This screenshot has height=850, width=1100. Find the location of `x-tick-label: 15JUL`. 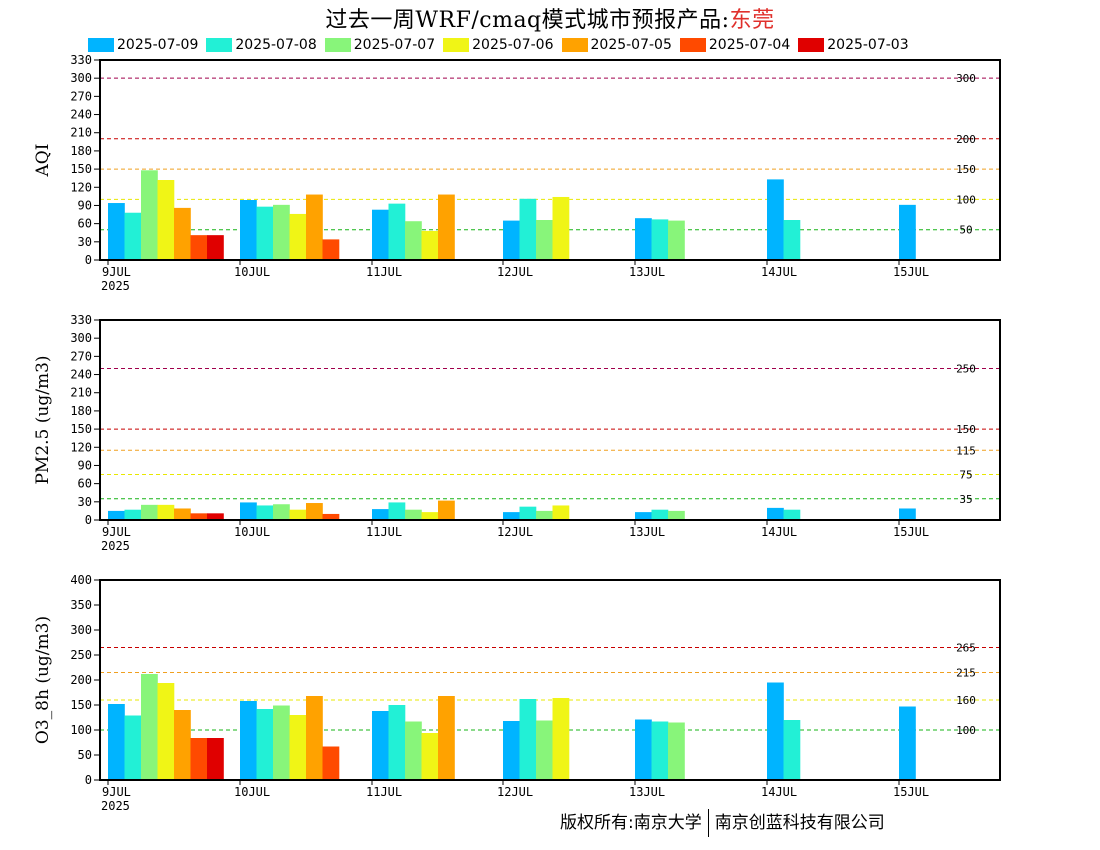

x-tick-label: 15JUL is located at coordinates (911, 532).